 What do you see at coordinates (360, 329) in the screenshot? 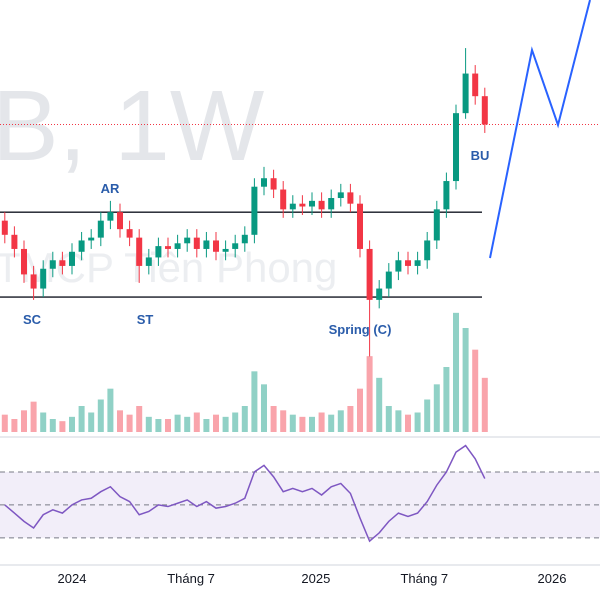
I see `annotation: Spring (C)` at bounding box center [360, 329].